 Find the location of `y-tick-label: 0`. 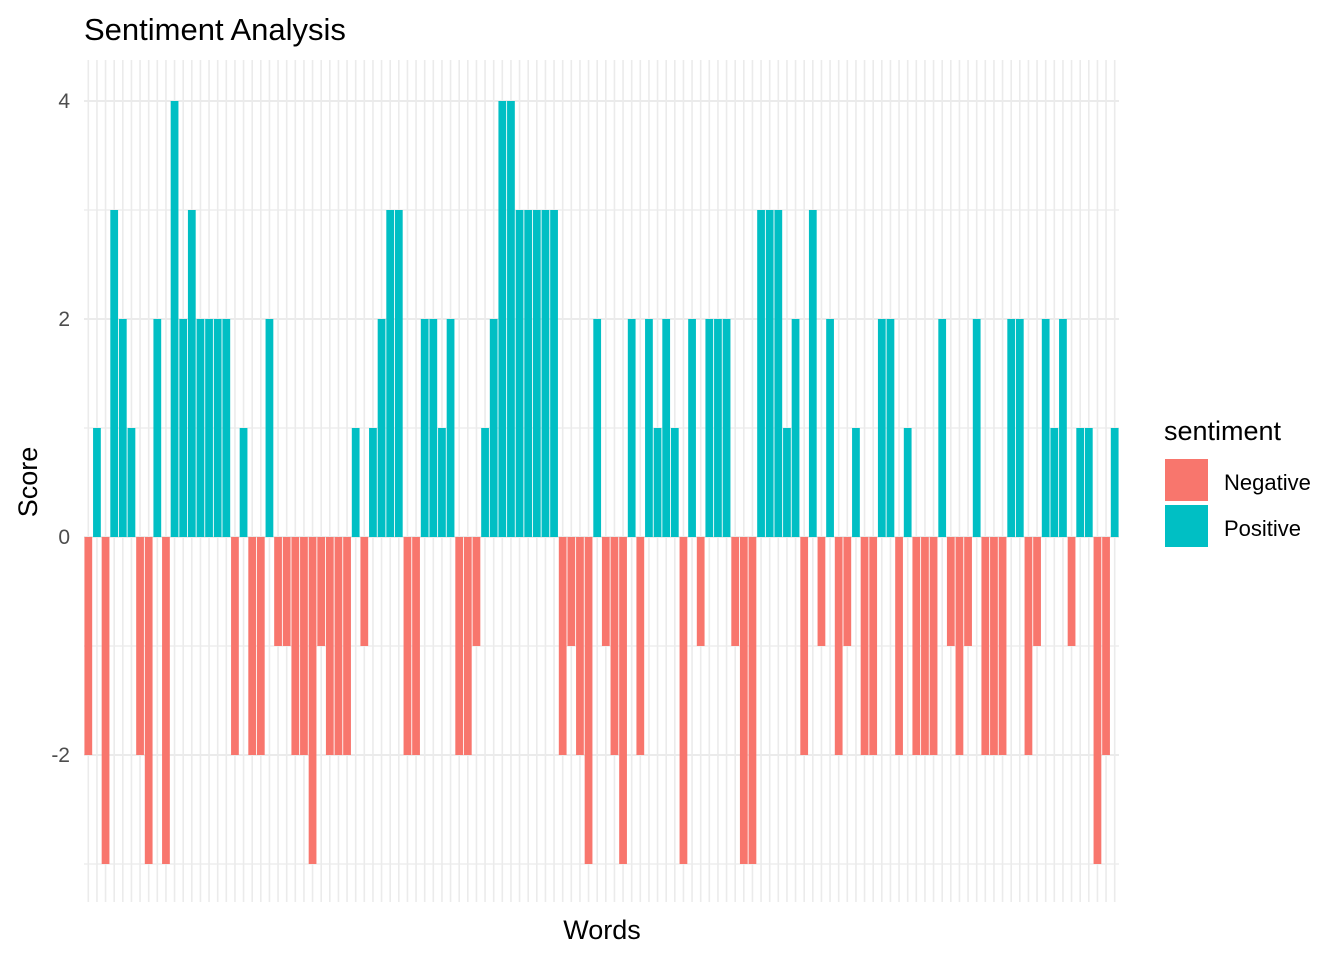

y-tick-label: 0 is located at coordinates (64, 537).